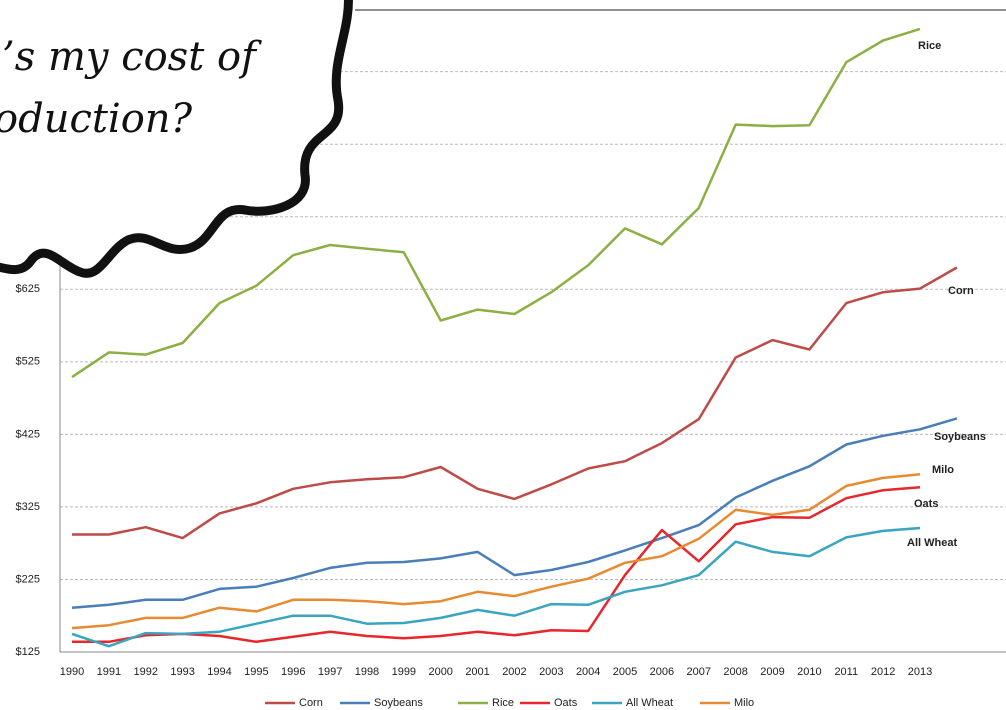 This screenshot has height=710, width=1006. Describe the element at coordinates (330, 672) in the screenshot. I see `x-tick-label: 1997` at that location.